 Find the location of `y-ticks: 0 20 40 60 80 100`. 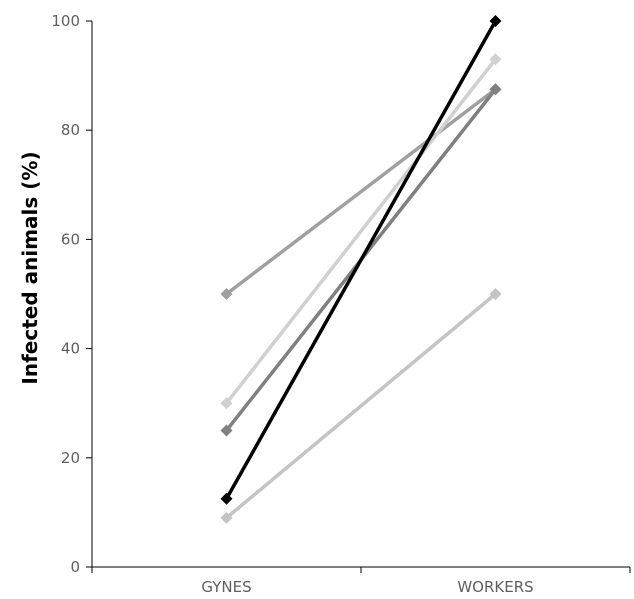

y-ticks: 0 20 40 60 80 100 is located at coordinates (71, 294).